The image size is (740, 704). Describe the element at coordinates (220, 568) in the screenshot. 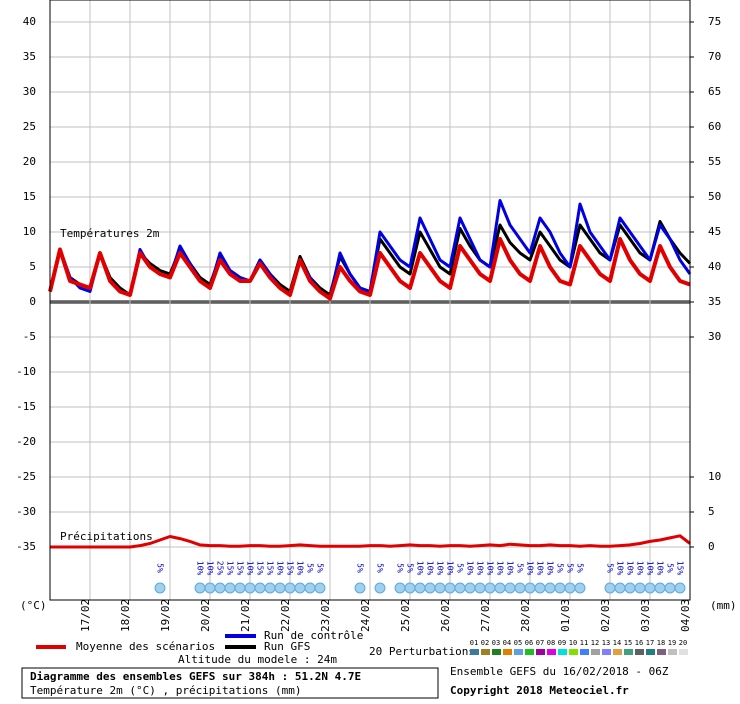

I see `snow-label: 25%` at that location.